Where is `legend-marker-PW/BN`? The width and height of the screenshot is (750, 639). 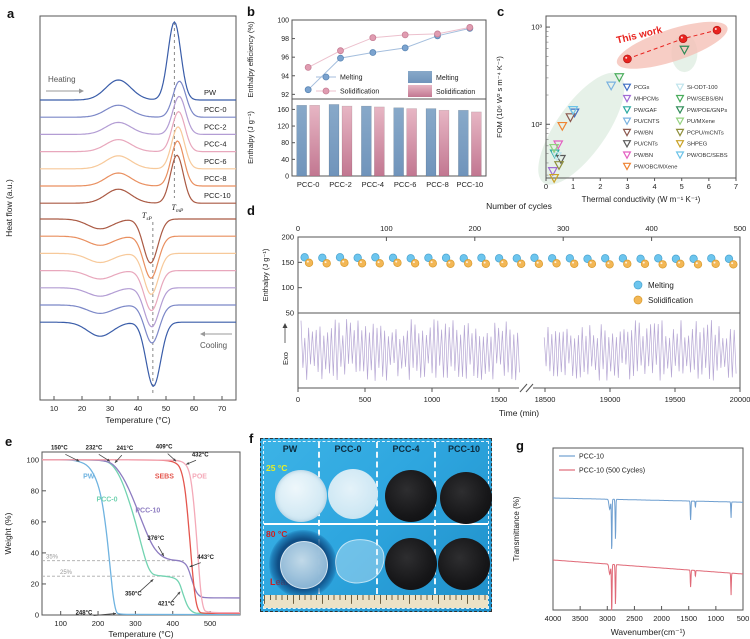
legend-marker-PW/BN is located at coordinates (627, 132).